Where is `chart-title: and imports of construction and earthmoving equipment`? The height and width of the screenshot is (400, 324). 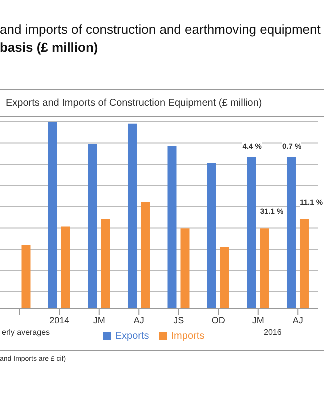
chart-title: and imports of construction and earthmoving equipment is located at coordinates (160, 29).